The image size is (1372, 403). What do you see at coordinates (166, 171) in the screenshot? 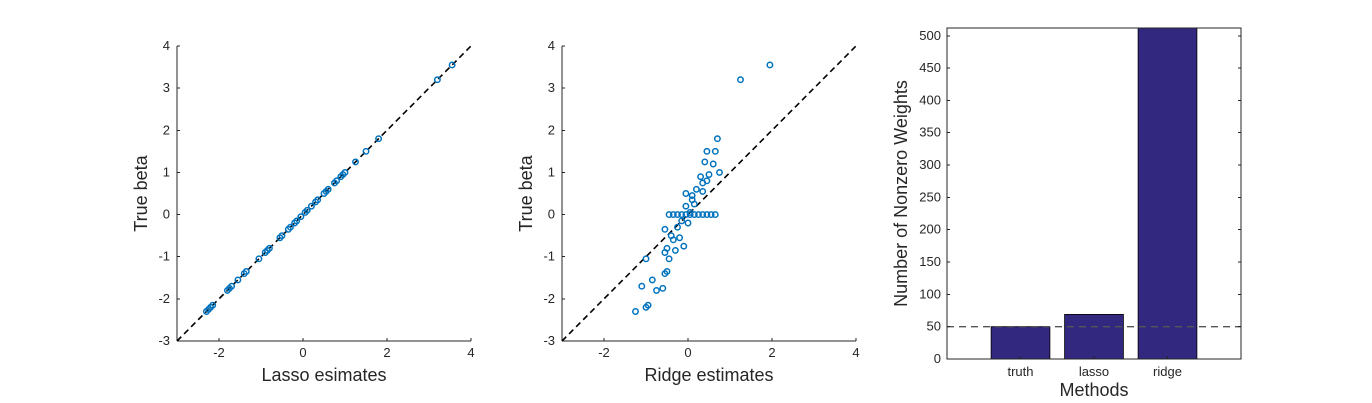
I see `lasso-y-tick-label: 1` at bounding box center [166, 171].